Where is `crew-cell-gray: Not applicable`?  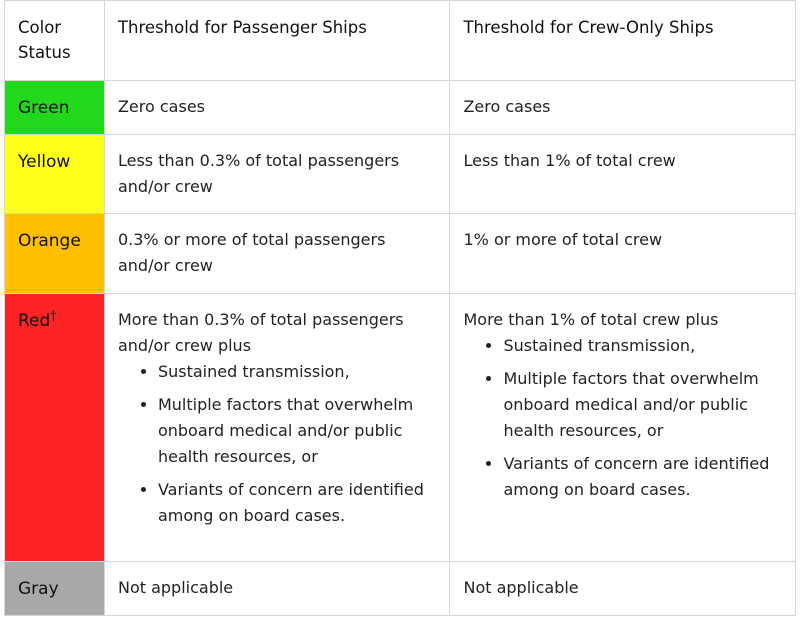
crew-cell-gray: Not applicable is located at coordinates (622, 588).